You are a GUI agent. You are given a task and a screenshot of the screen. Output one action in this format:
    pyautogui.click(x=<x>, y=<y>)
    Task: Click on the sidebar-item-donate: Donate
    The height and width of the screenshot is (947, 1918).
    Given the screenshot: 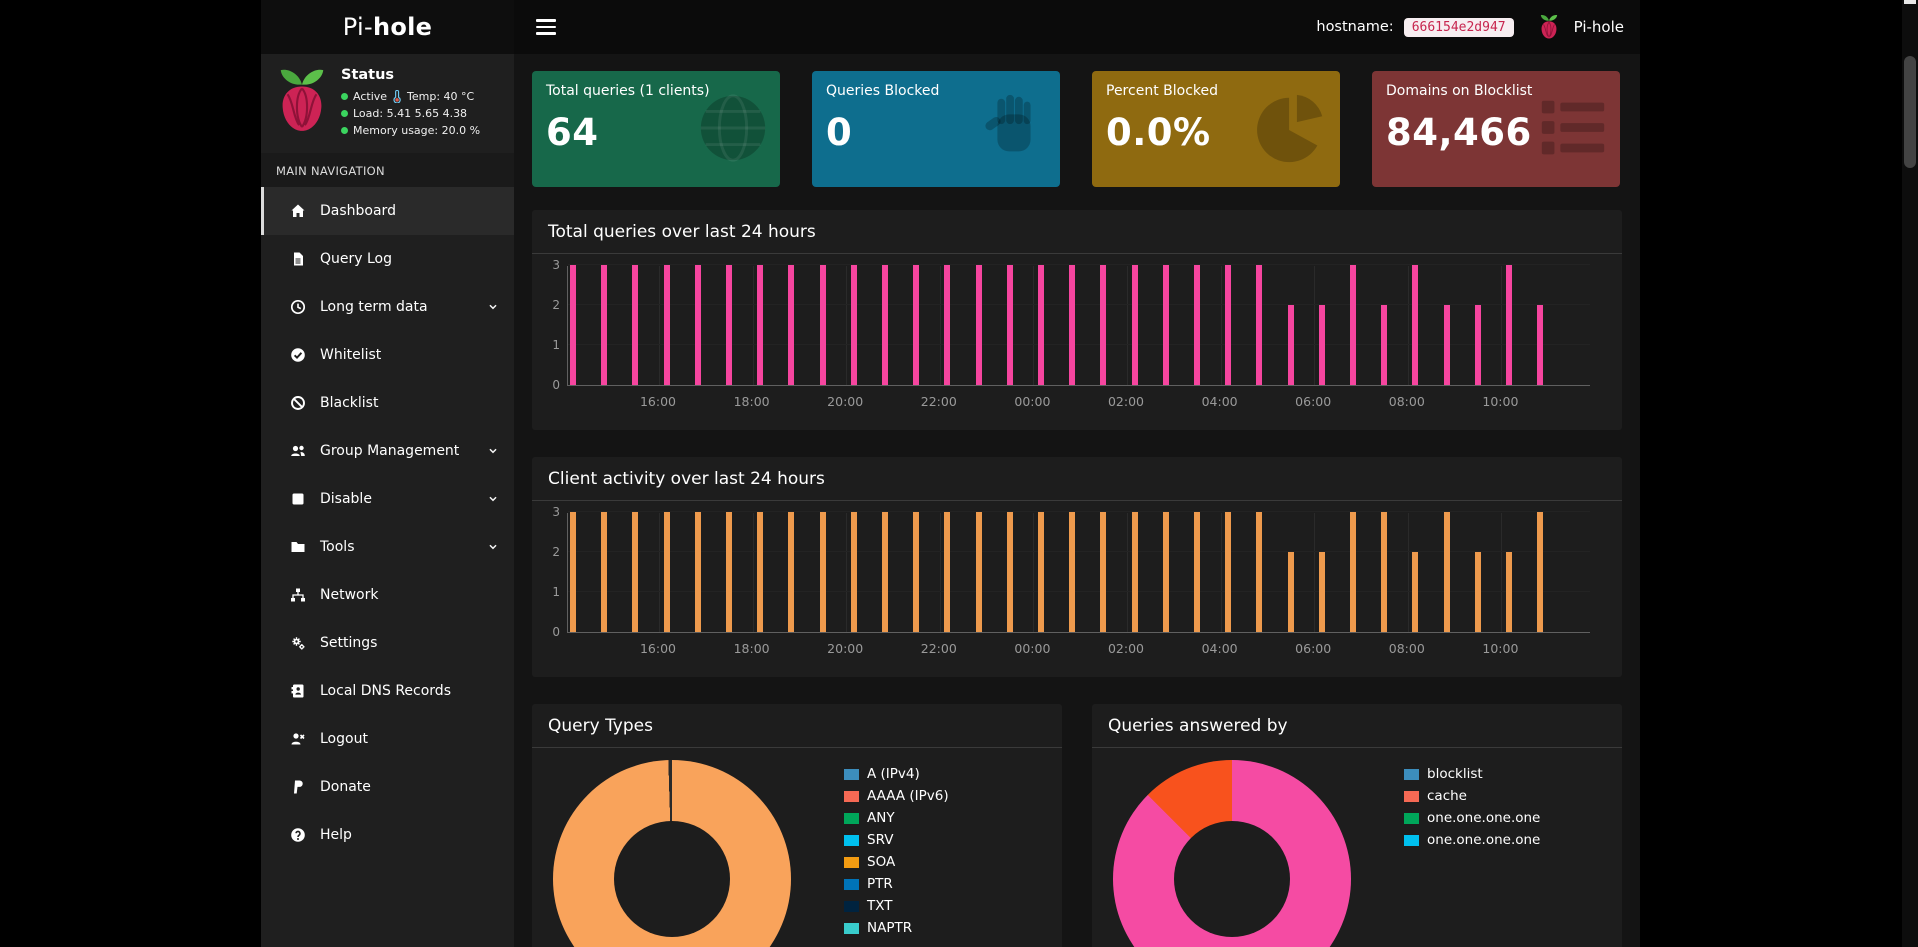 What is the action you would take?
    pyautogui.click(x=387, y=787)
    